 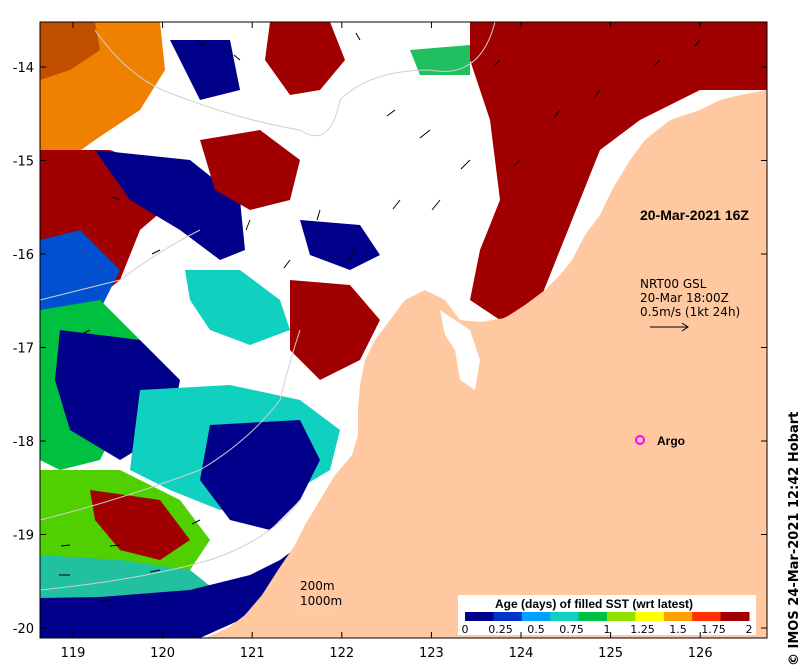 What do you see at coordinates (690, 312) in the screenshot?
I see `current-legend-line3: 0.5m/s (1kt 24h)` at bounding box center [690, 312].